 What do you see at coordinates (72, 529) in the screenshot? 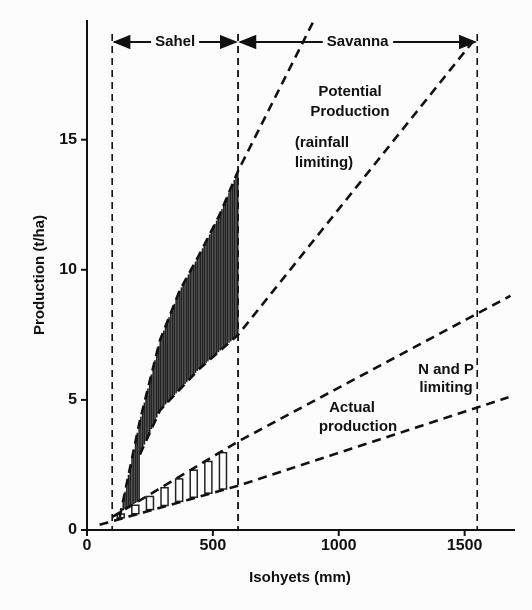
I see `y-tick-label: 0` at bounding box center [72, 529].